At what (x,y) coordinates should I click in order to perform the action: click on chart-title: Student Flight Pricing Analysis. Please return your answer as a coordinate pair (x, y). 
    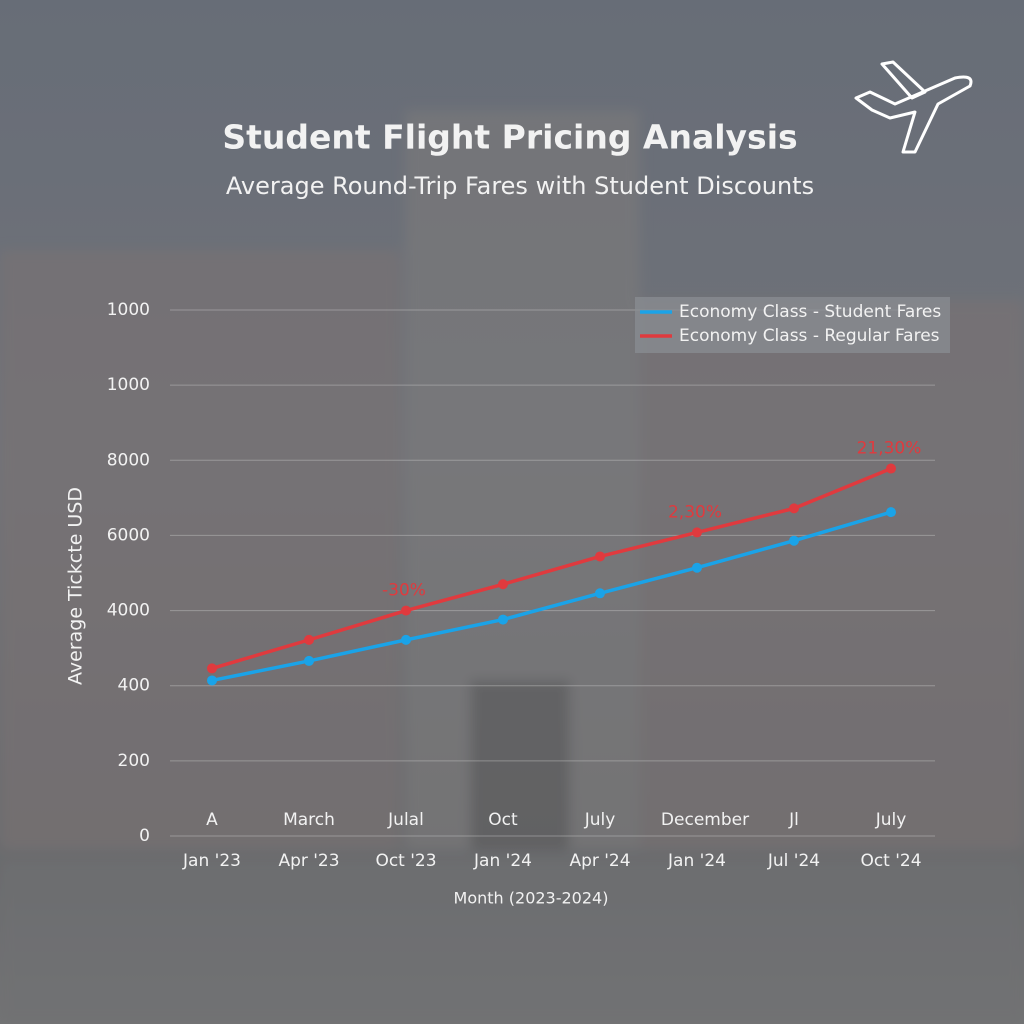
    Looking at the image, I should click on (509, 137).